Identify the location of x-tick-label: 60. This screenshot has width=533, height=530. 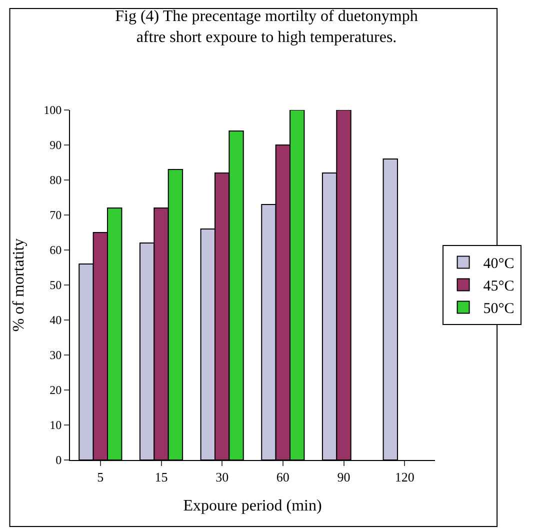
(283, 477).